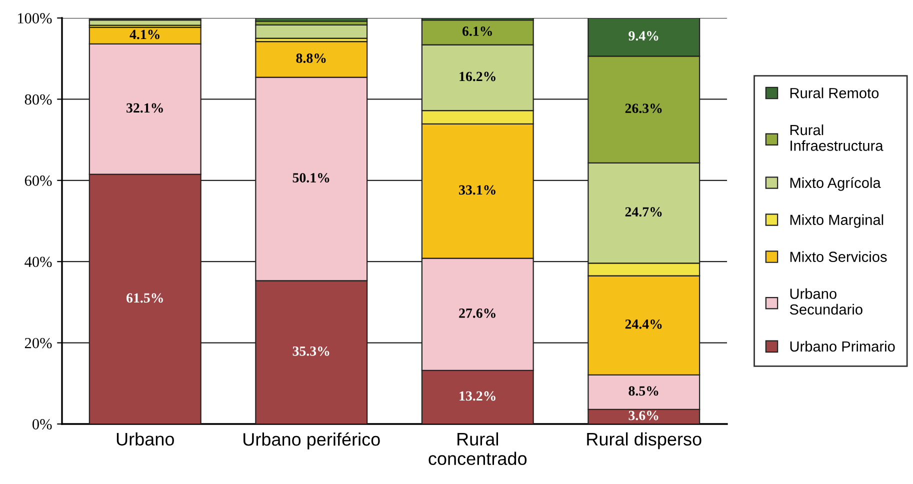 Image resolution: width=913 pixels, height=484 pixels. Describe the element at coordinates (838, 256) in the screenshot. I see `legend-label: Mixto Servicios` at that location.